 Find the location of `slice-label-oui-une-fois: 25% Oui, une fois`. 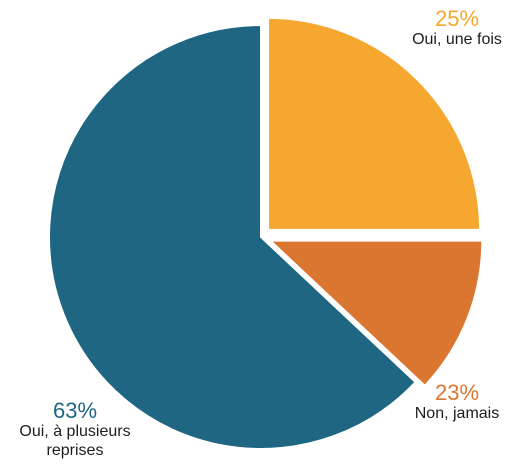

slice-label-oui-une-fois: 25% Oui, une fois is located at coordinates (457, 28).